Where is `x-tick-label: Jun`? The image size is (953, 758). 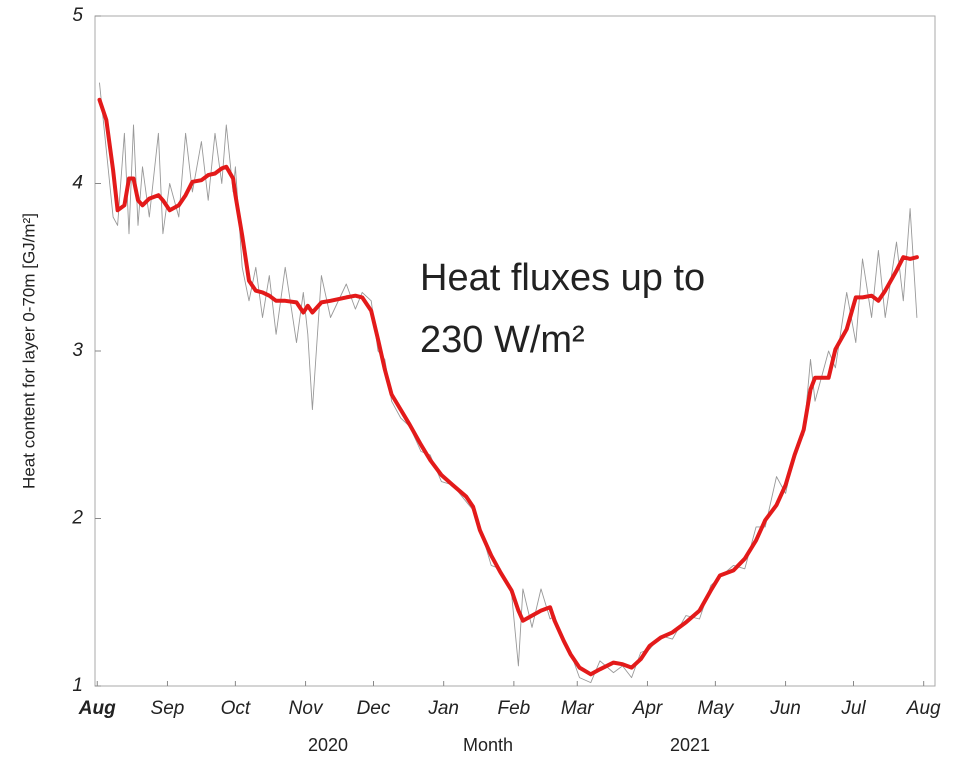 x-tick-label: Jun is located at coordinates (785, 708).